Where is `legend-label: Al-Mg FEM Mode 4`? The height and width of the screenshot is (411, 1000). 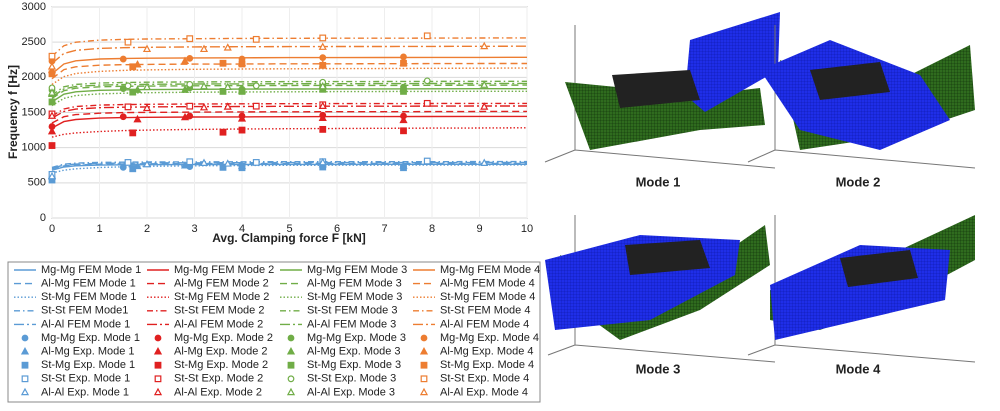 legend-label: Al-Mg FEM Mode 4 is located at coordinates (487, 284).